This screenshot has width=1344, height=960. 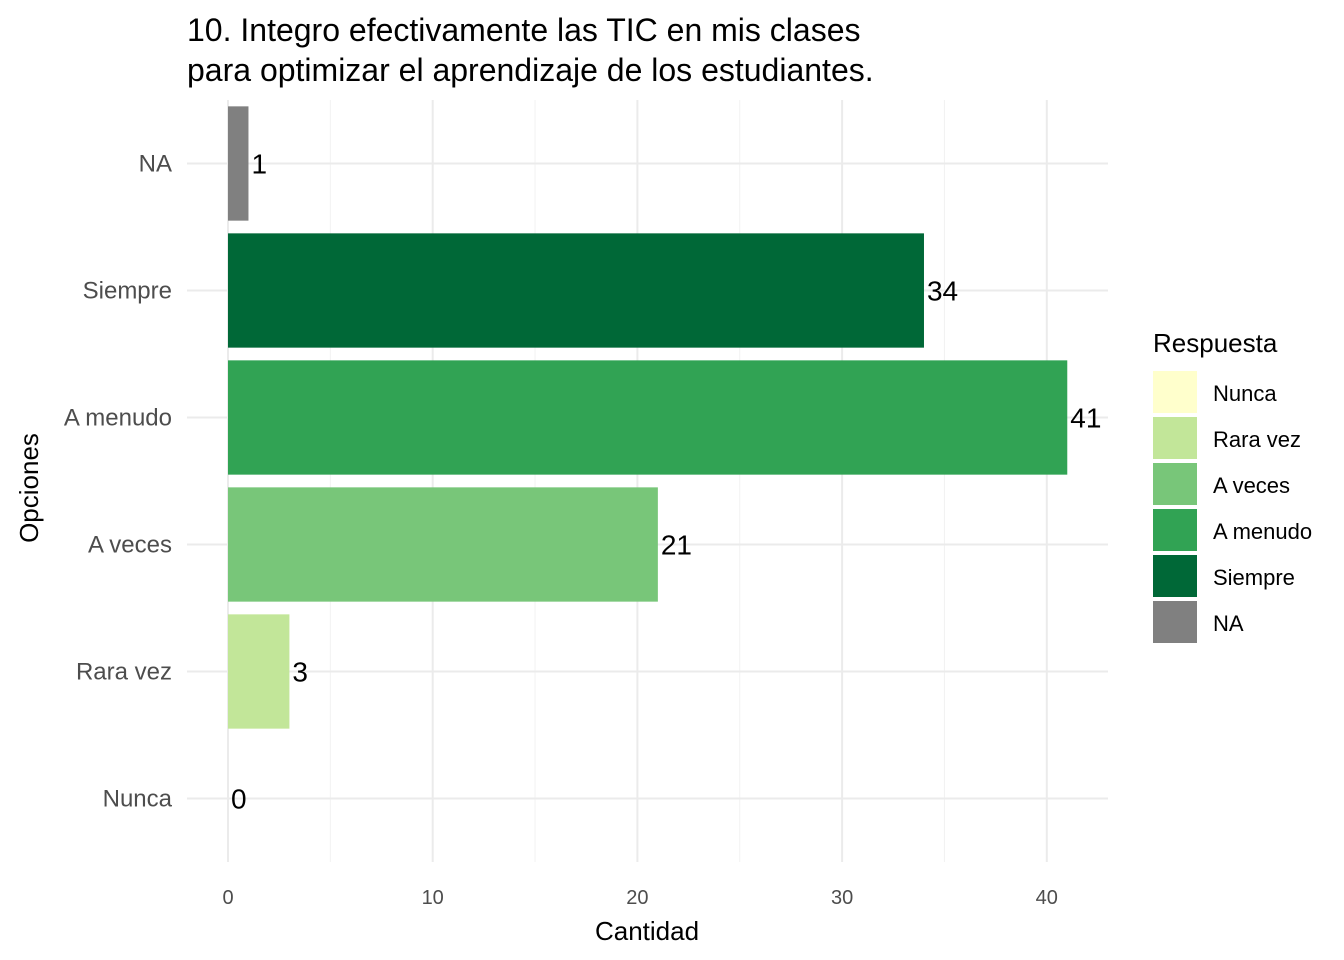 What do you see at coordinates (300, 672) in the screenshot?
I see `data-label: 3` at bounding box center [300, 672].